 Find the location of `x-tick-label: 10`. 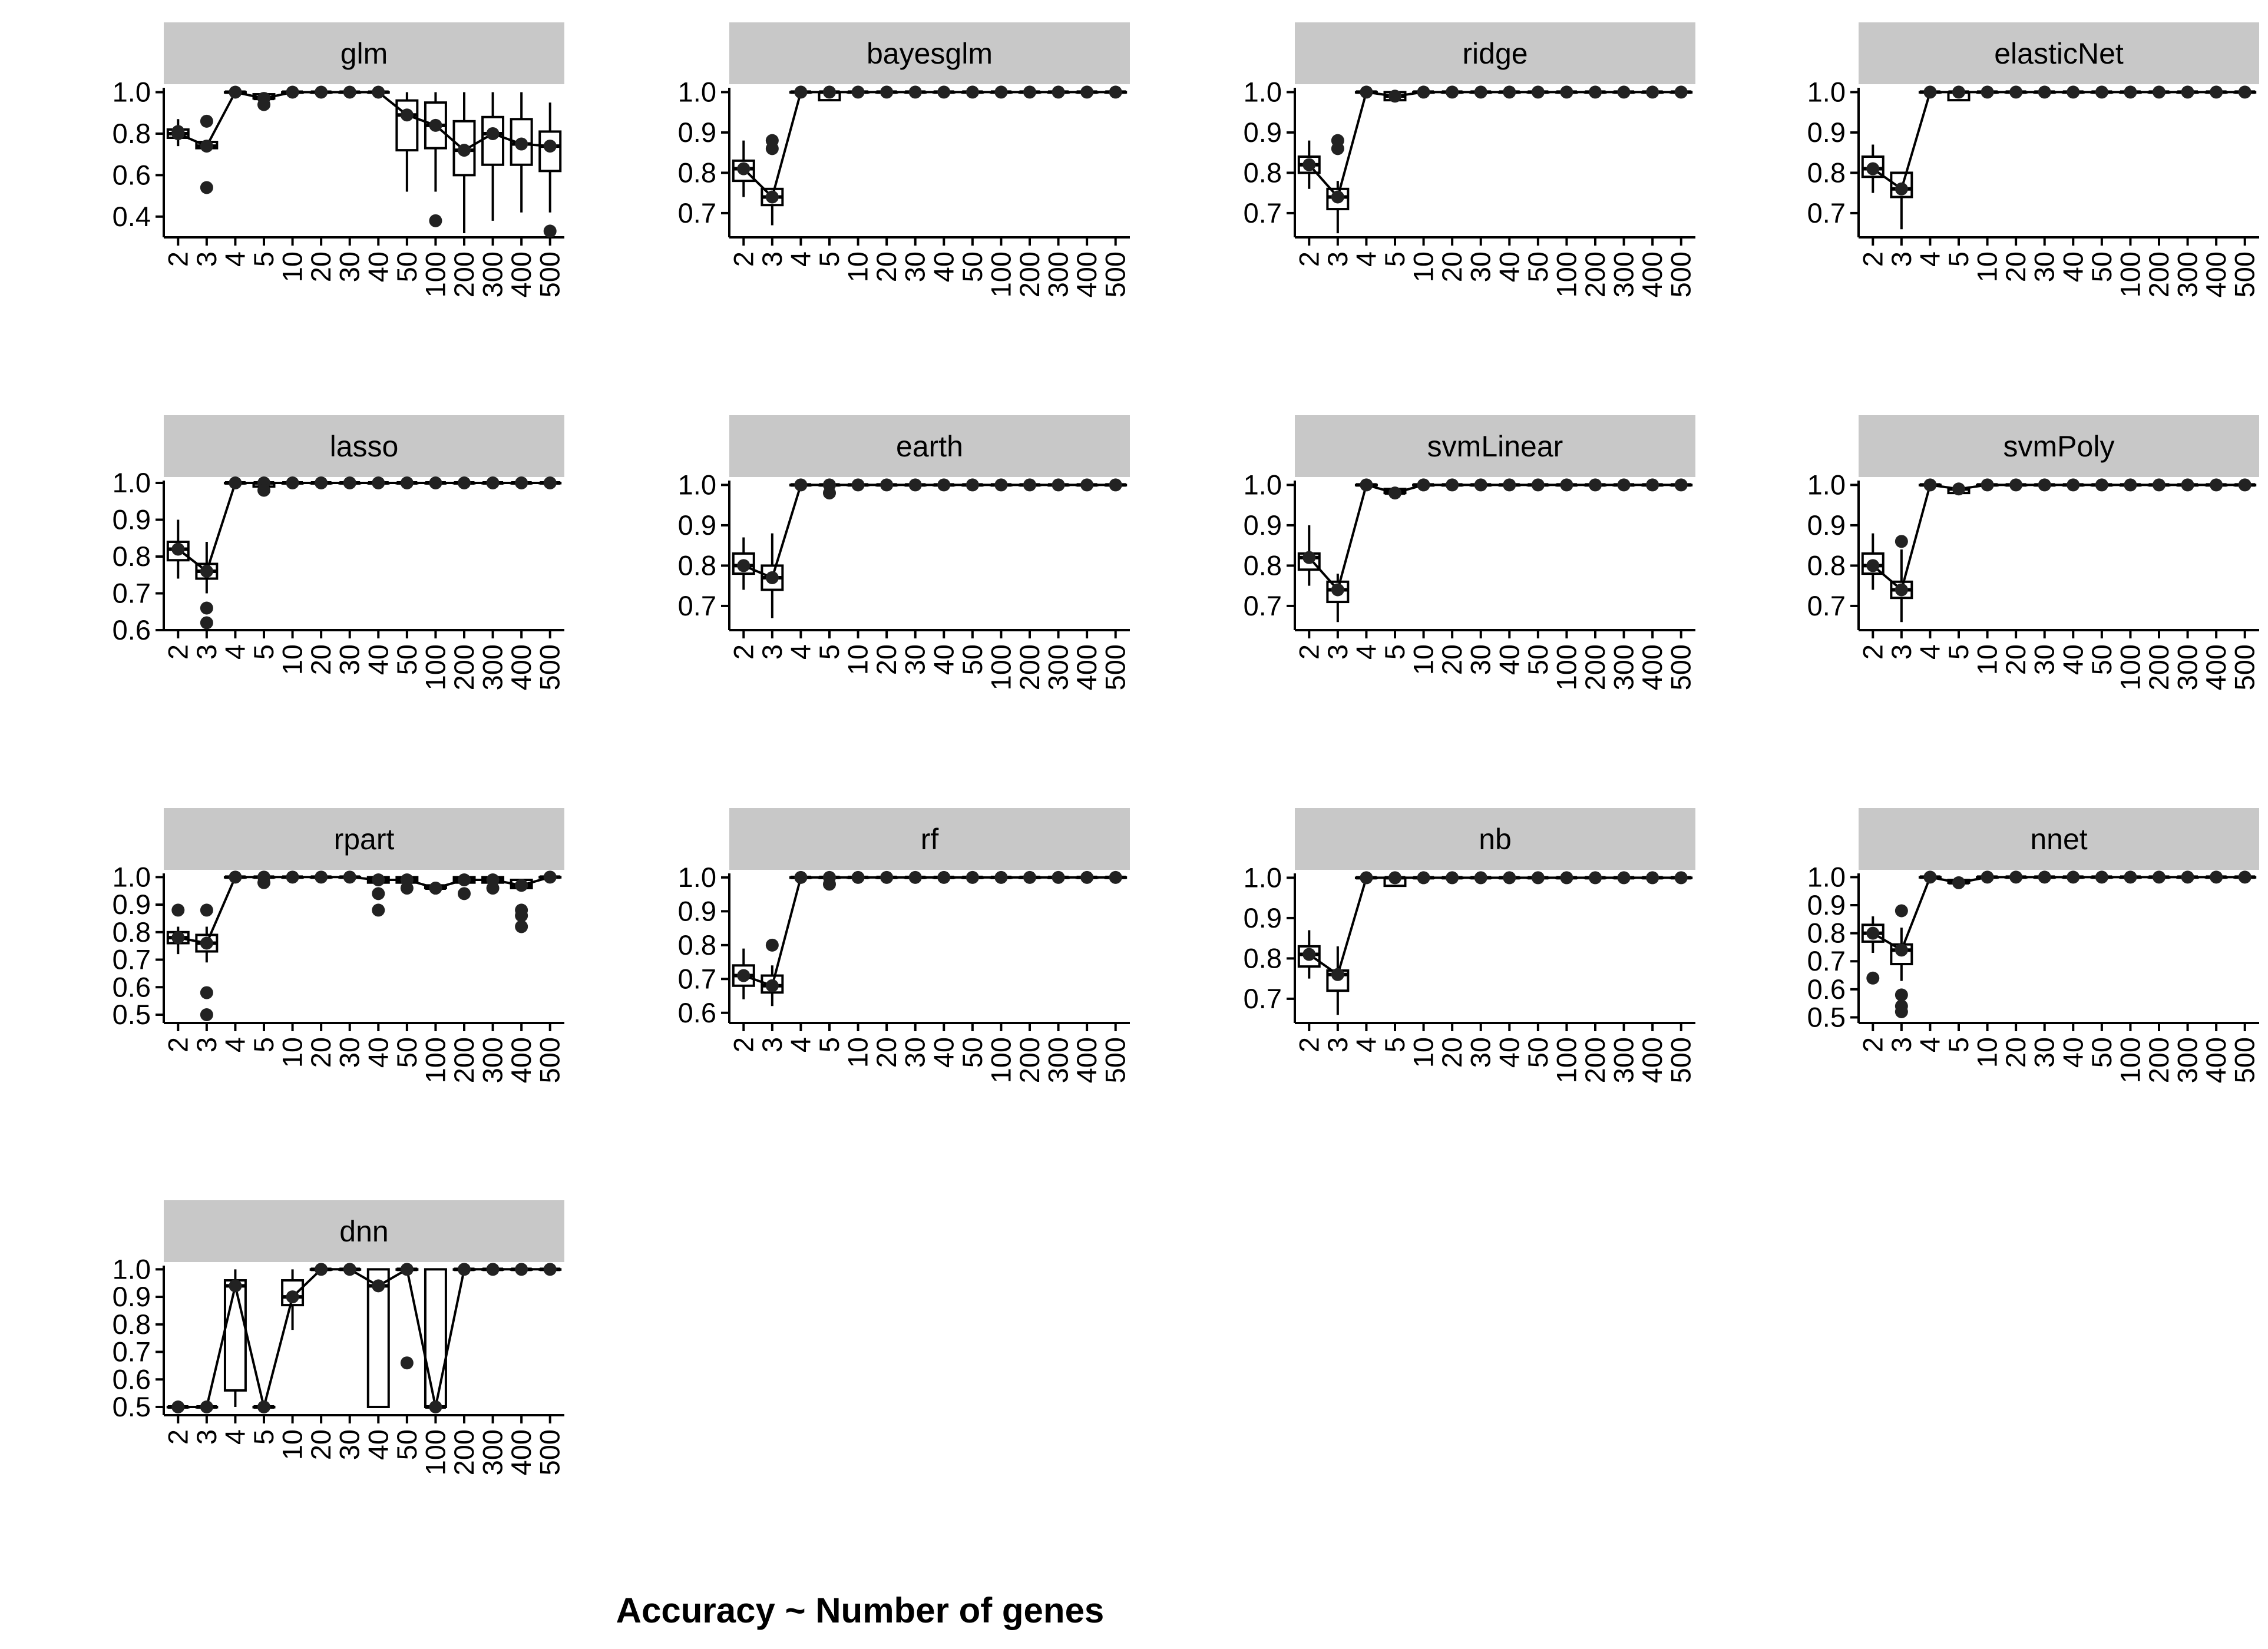

x-tick-label: 10 is located at coordinates (1987, 1052).